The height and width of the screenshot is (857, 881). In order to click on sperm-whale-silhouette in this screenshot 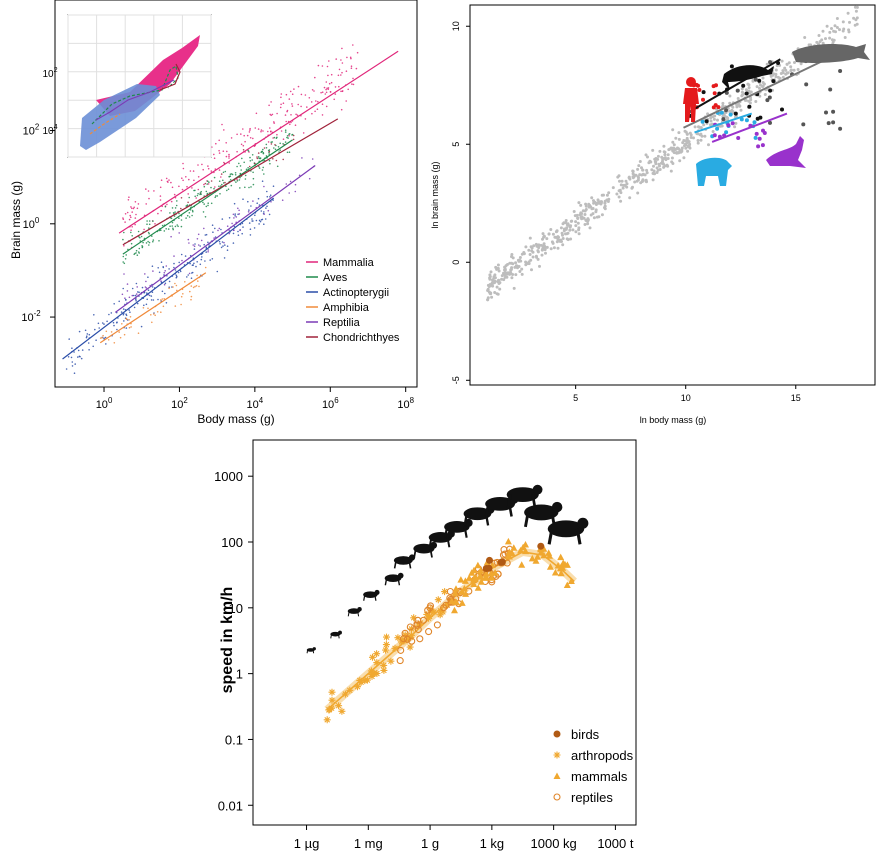, I will do `click(831, 53)`.